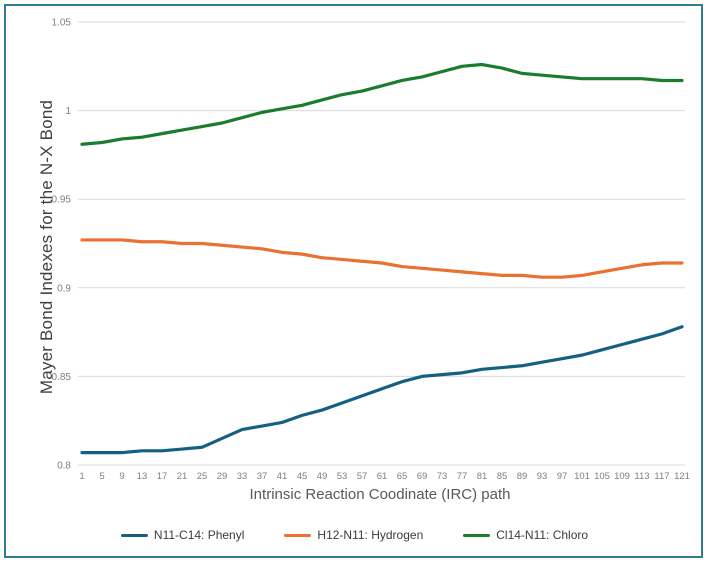 The image size is (709, 563). Describe the element at coordinates (262, 476) in the screenshot. I see `x-tick-label: 37` at that location.